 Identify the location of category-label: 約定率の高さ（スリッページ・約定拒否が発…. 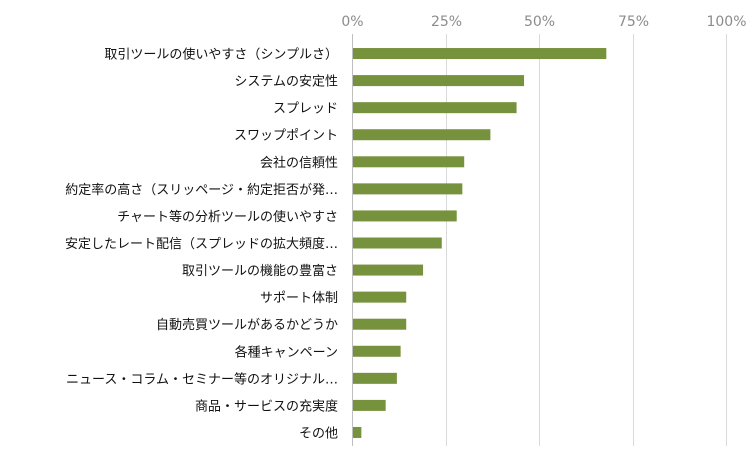
(201, 190).